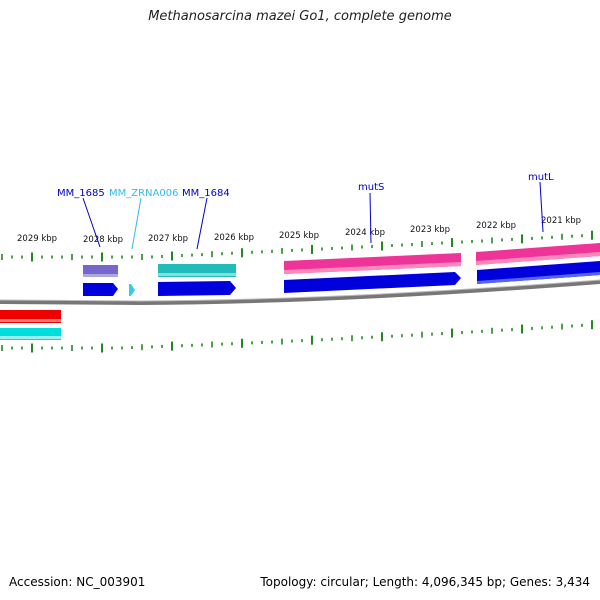  Describe the element at coordinates (168, 239) in the screenshot. I see `kbp-label-2027: 2027 kbp` at that location.